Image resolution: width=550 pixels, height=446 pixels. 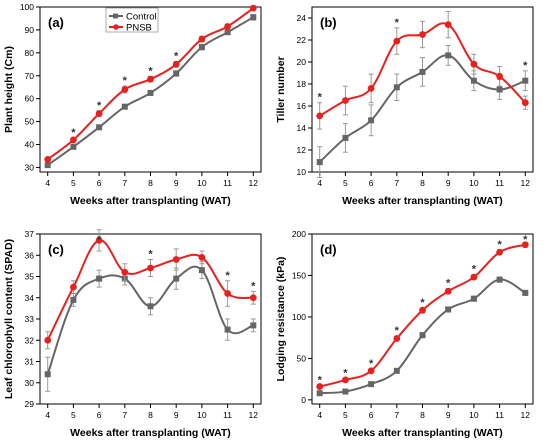 I want to click on y-tick-label: 50, so click(x=302, y=358).